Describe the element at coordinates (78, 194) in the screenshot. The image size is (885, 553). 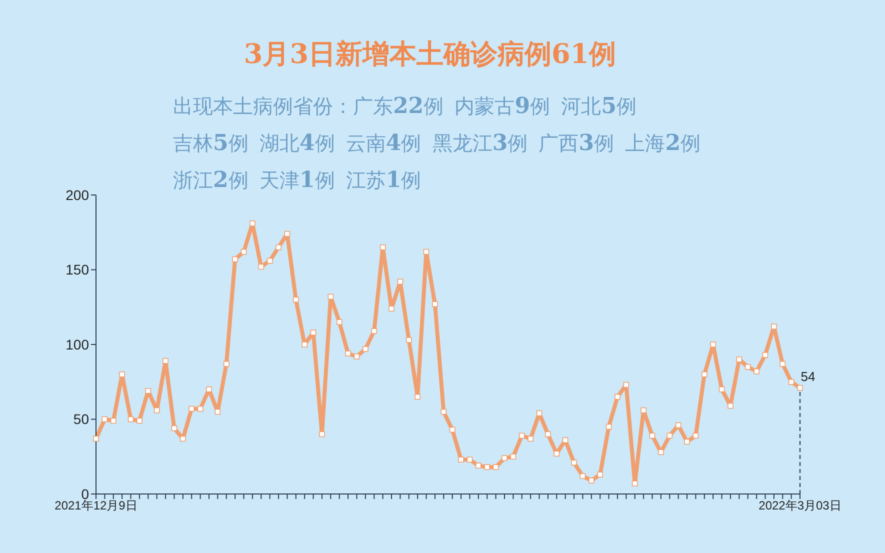
I see `y-tick-label: 200` at that location.